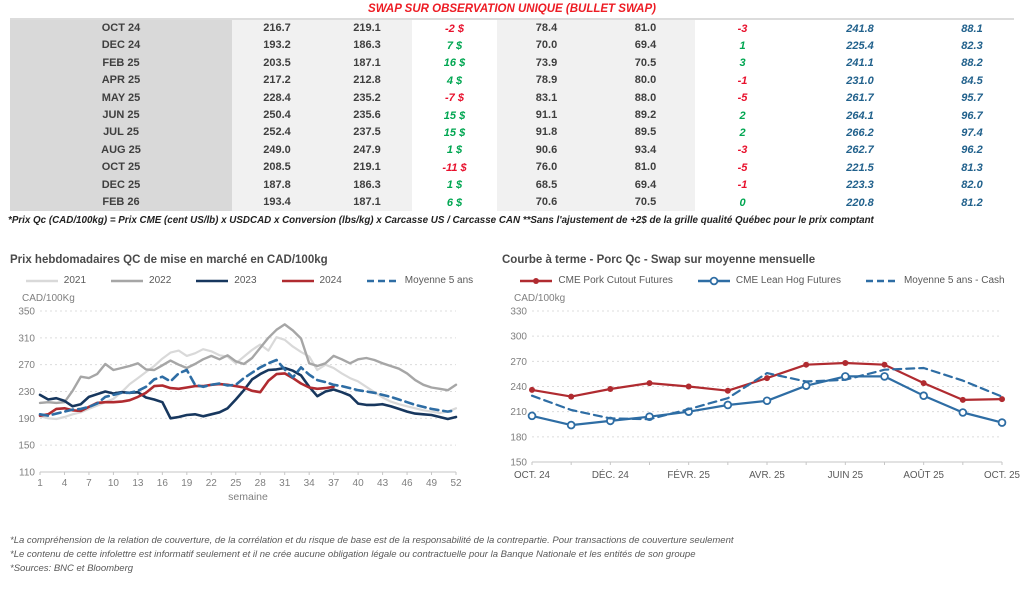 The height and width of the screenshot is (591, 1024). Describe the element at coordinates (48, 299) in the screenshot. I see `weekly-chart-unit-label: CAD/100Kg` at that location.